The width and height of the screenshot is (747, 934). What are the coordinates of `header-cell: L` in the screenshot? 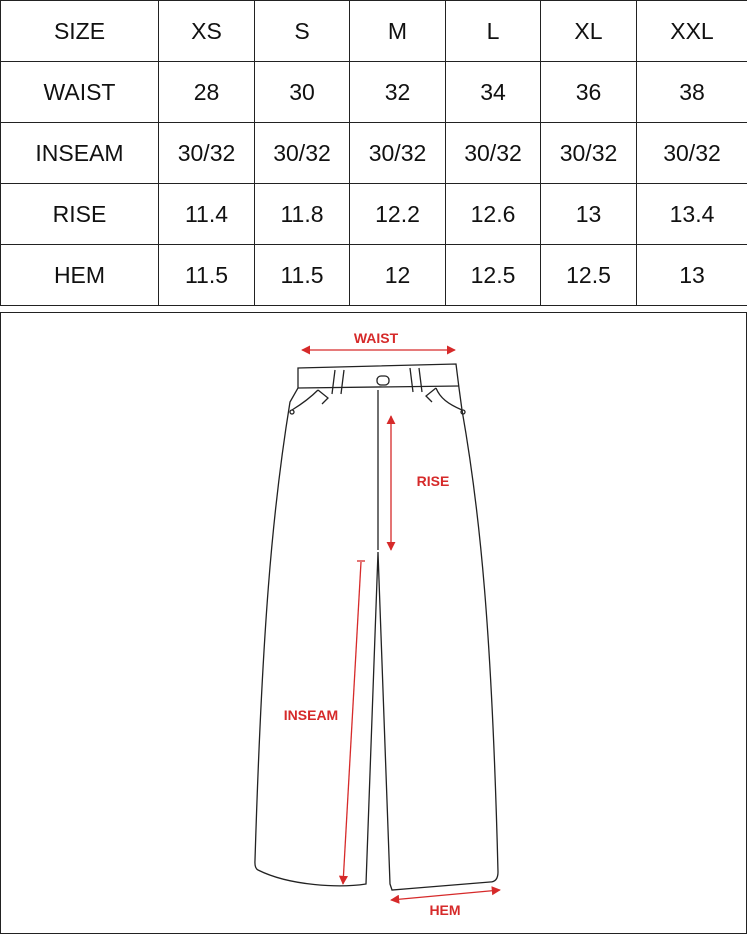 It's located at (493, 31).